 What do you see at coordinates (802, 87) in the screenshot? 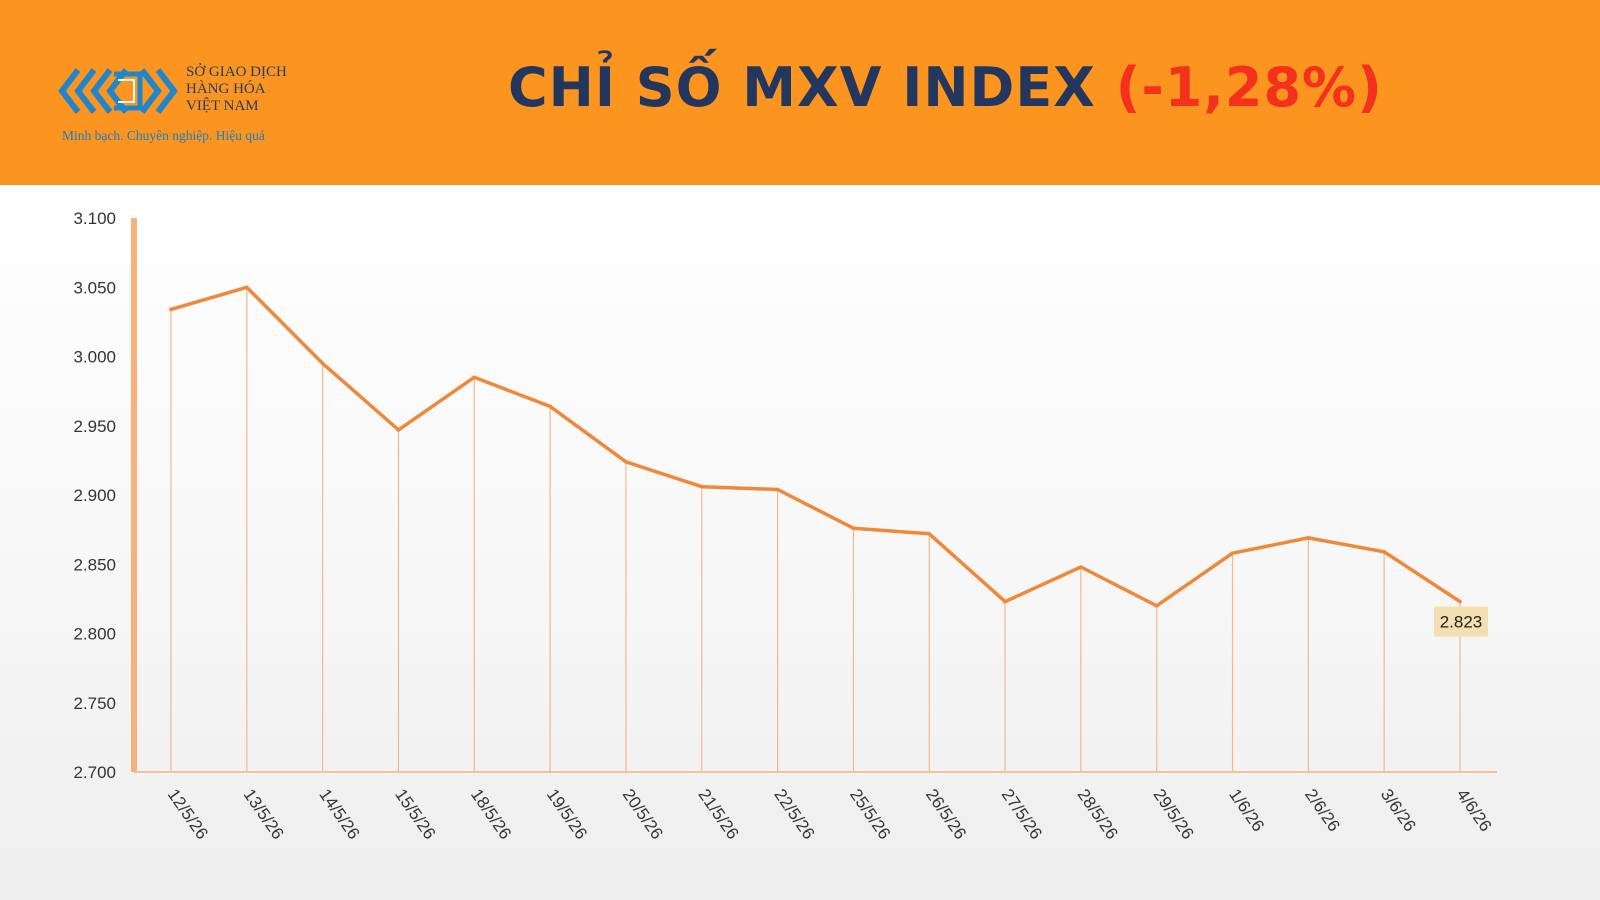
I see `title-text: CHỈ SỐ MXV INDEX` at bounding box center [802, 87].